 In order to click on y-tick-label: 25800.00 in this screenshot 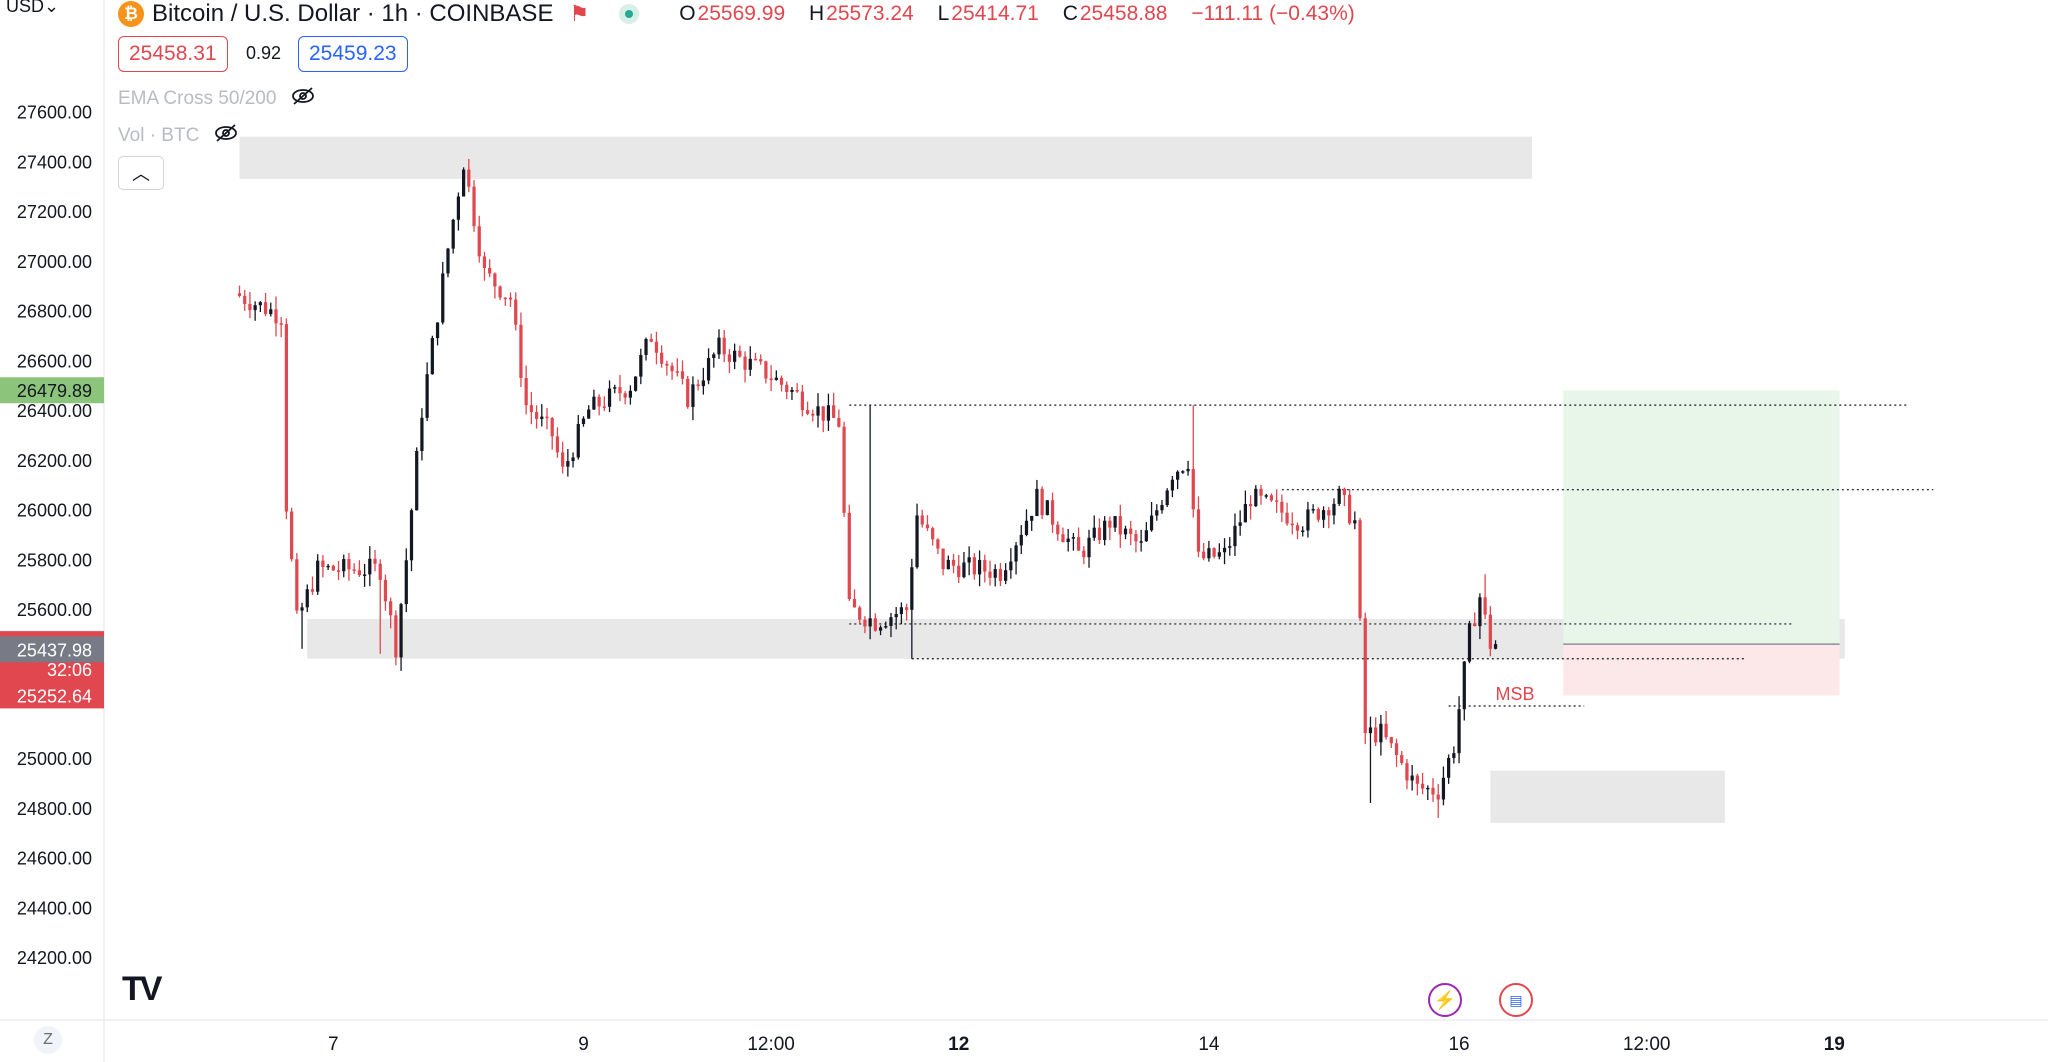, I will do `click(54, 560)`.